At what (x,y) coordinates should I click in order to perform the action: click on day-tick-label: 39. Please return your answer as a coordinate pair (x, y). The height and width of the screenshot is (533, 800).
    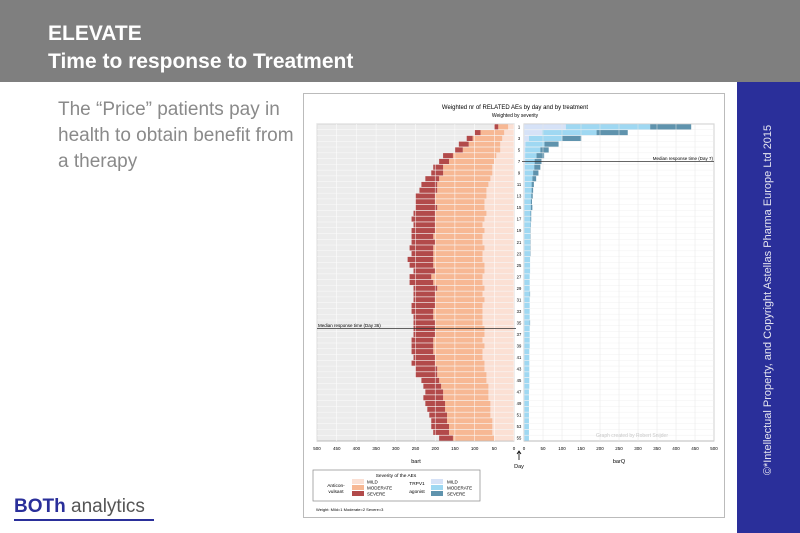
    Looking at the image, I should click on (519, 346).